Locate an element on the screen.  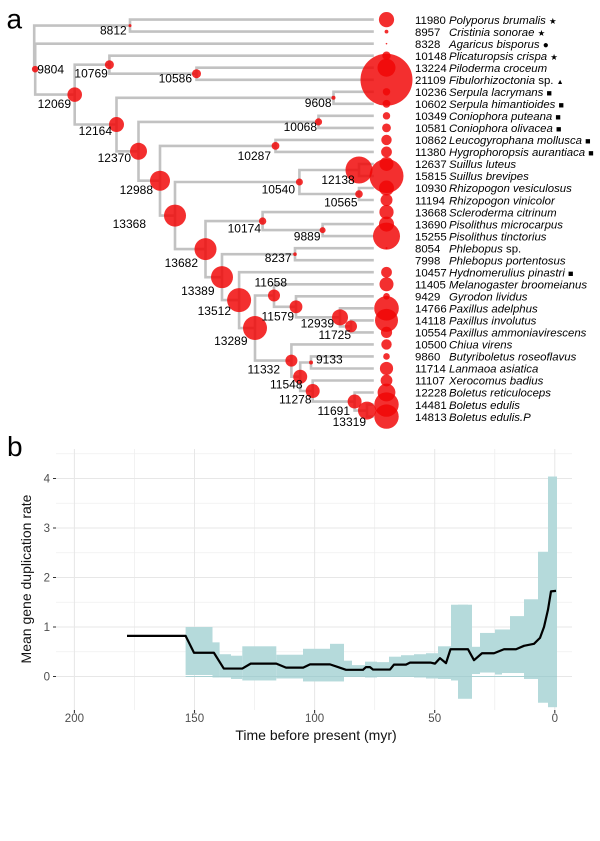
svg-text: 10554 is located at coordinates (431, 334).